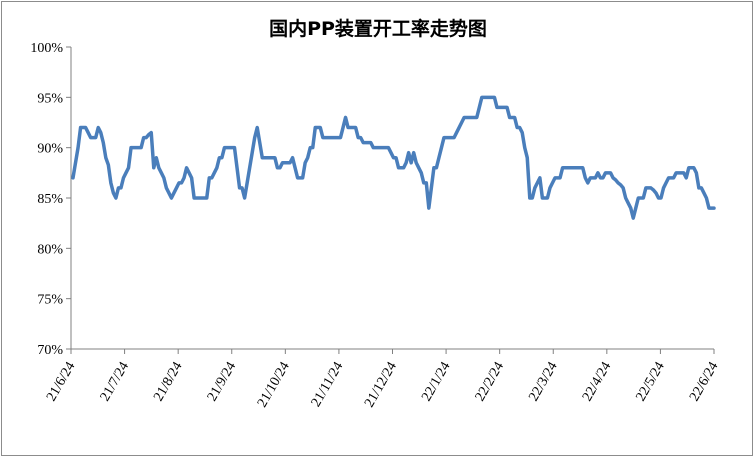 This screenshot has height=459, width=756. Describe the element at coordinates (115, 382) in the screenshot. I see `x-tick-label: 21/7/24` at that location.